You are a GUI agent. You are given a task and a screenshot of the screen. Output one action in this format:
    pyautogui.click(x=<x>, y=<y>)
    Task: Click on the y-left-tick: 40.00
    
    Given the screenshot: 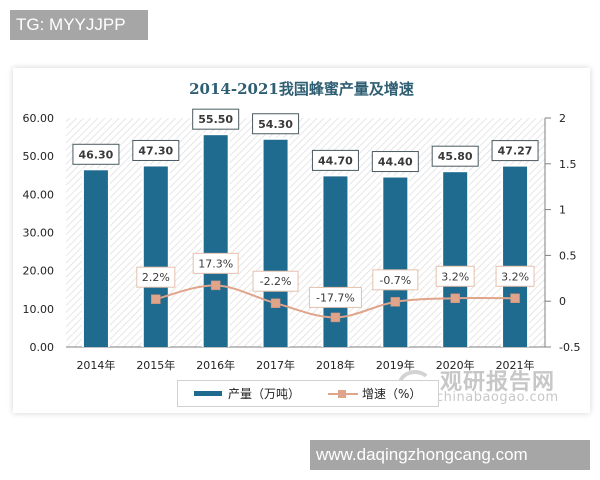 What is the action you would take?
    pyautogui.click(x=39, y=194)
    